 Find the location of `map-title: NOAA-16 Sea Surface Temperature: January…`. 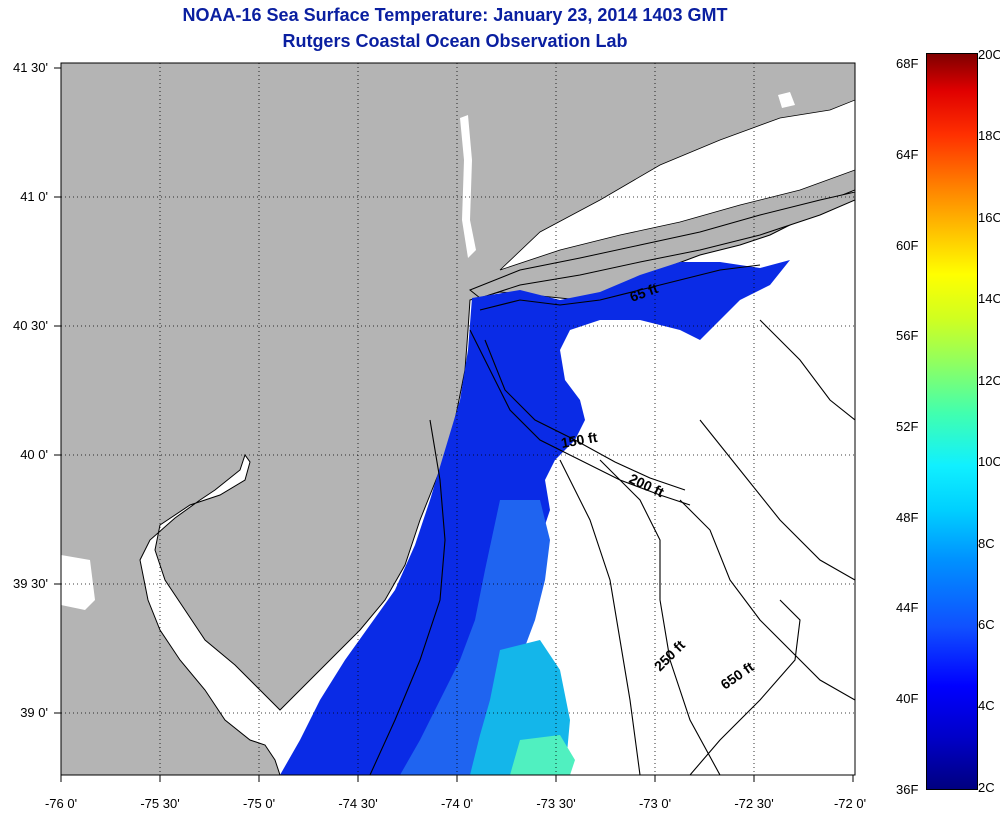

map-title: NOAA-16 Sea Surface Temperature: January… is located at coordinates (455, 15).